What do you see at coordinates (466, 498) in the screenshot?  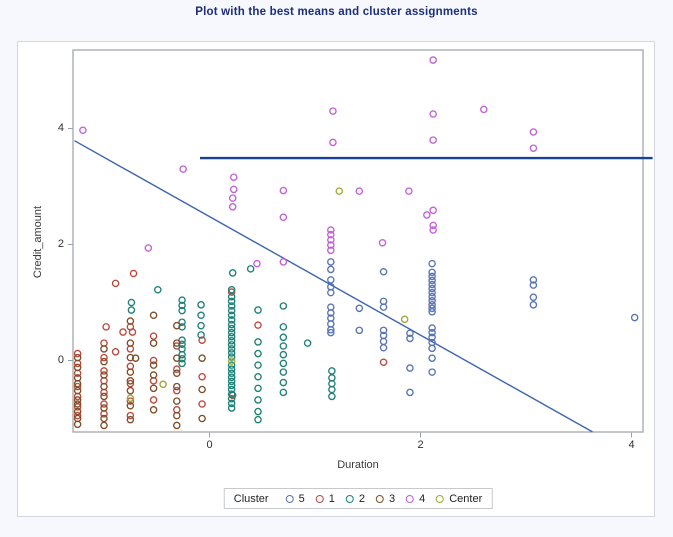 I see `legend-item-label: Center` at bounding box center [466, 498].